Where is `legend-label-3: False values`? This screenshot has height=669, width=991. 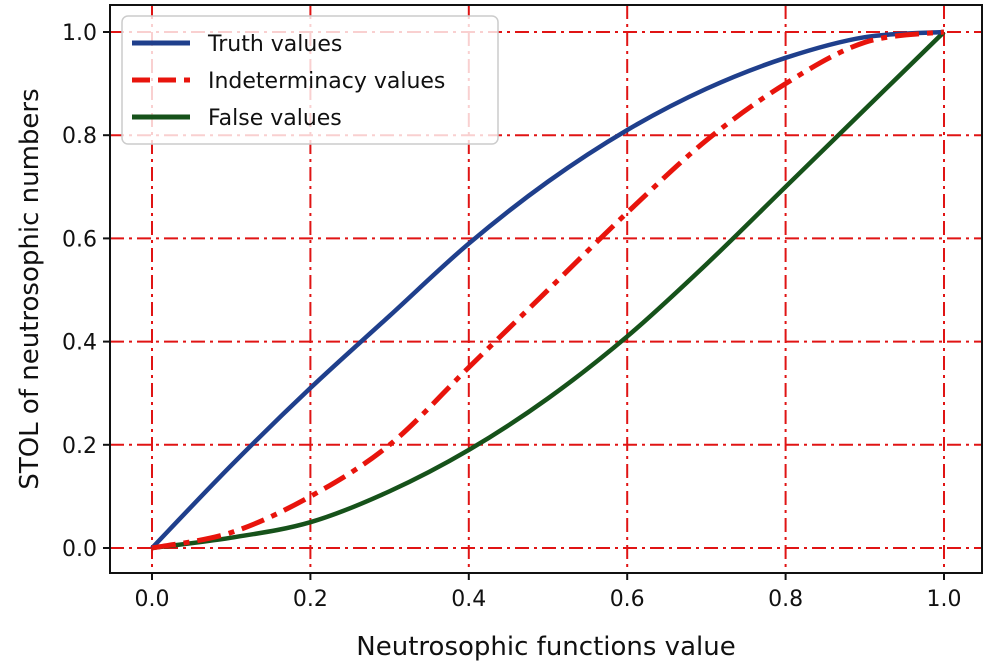 legend-label-3: False values is located at coordinates (275, 118).